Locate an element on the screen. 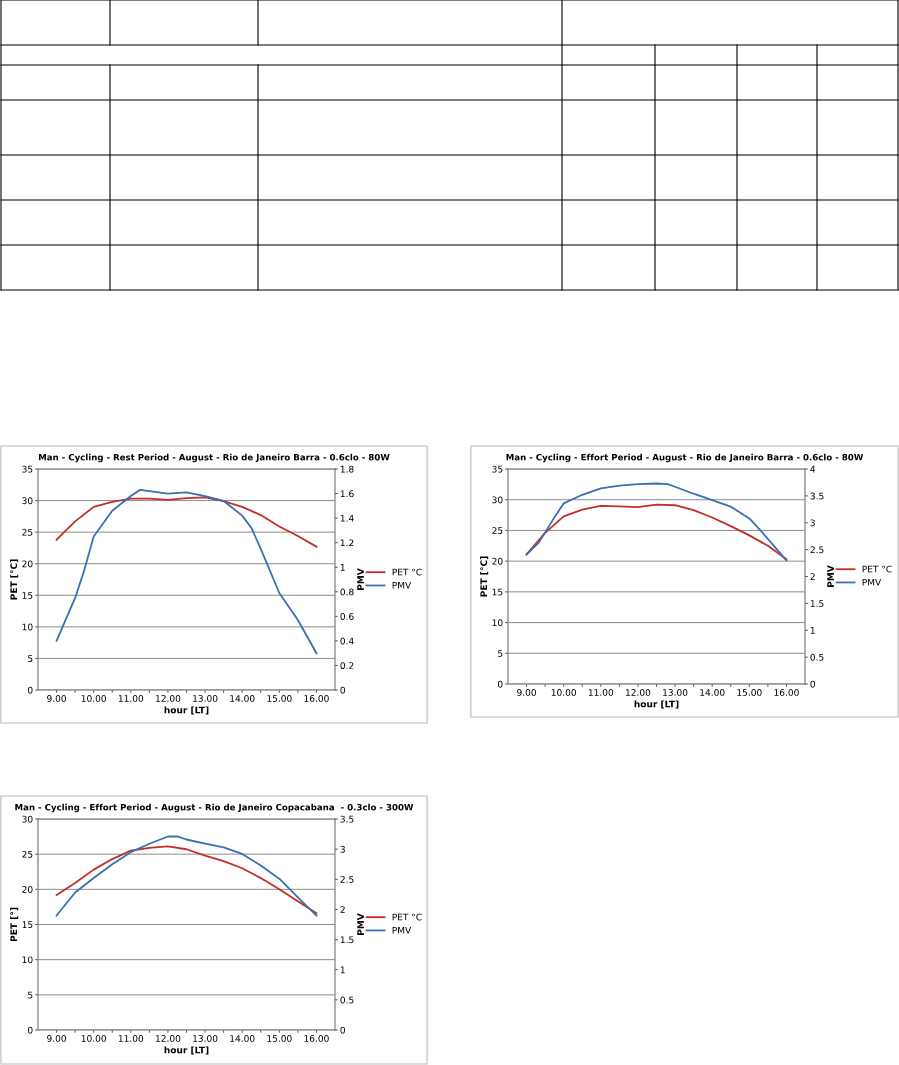 The height and width of the screenshot is (1065, 899). y2-tick-label: 1.2 is located at coordinates (347, 543).